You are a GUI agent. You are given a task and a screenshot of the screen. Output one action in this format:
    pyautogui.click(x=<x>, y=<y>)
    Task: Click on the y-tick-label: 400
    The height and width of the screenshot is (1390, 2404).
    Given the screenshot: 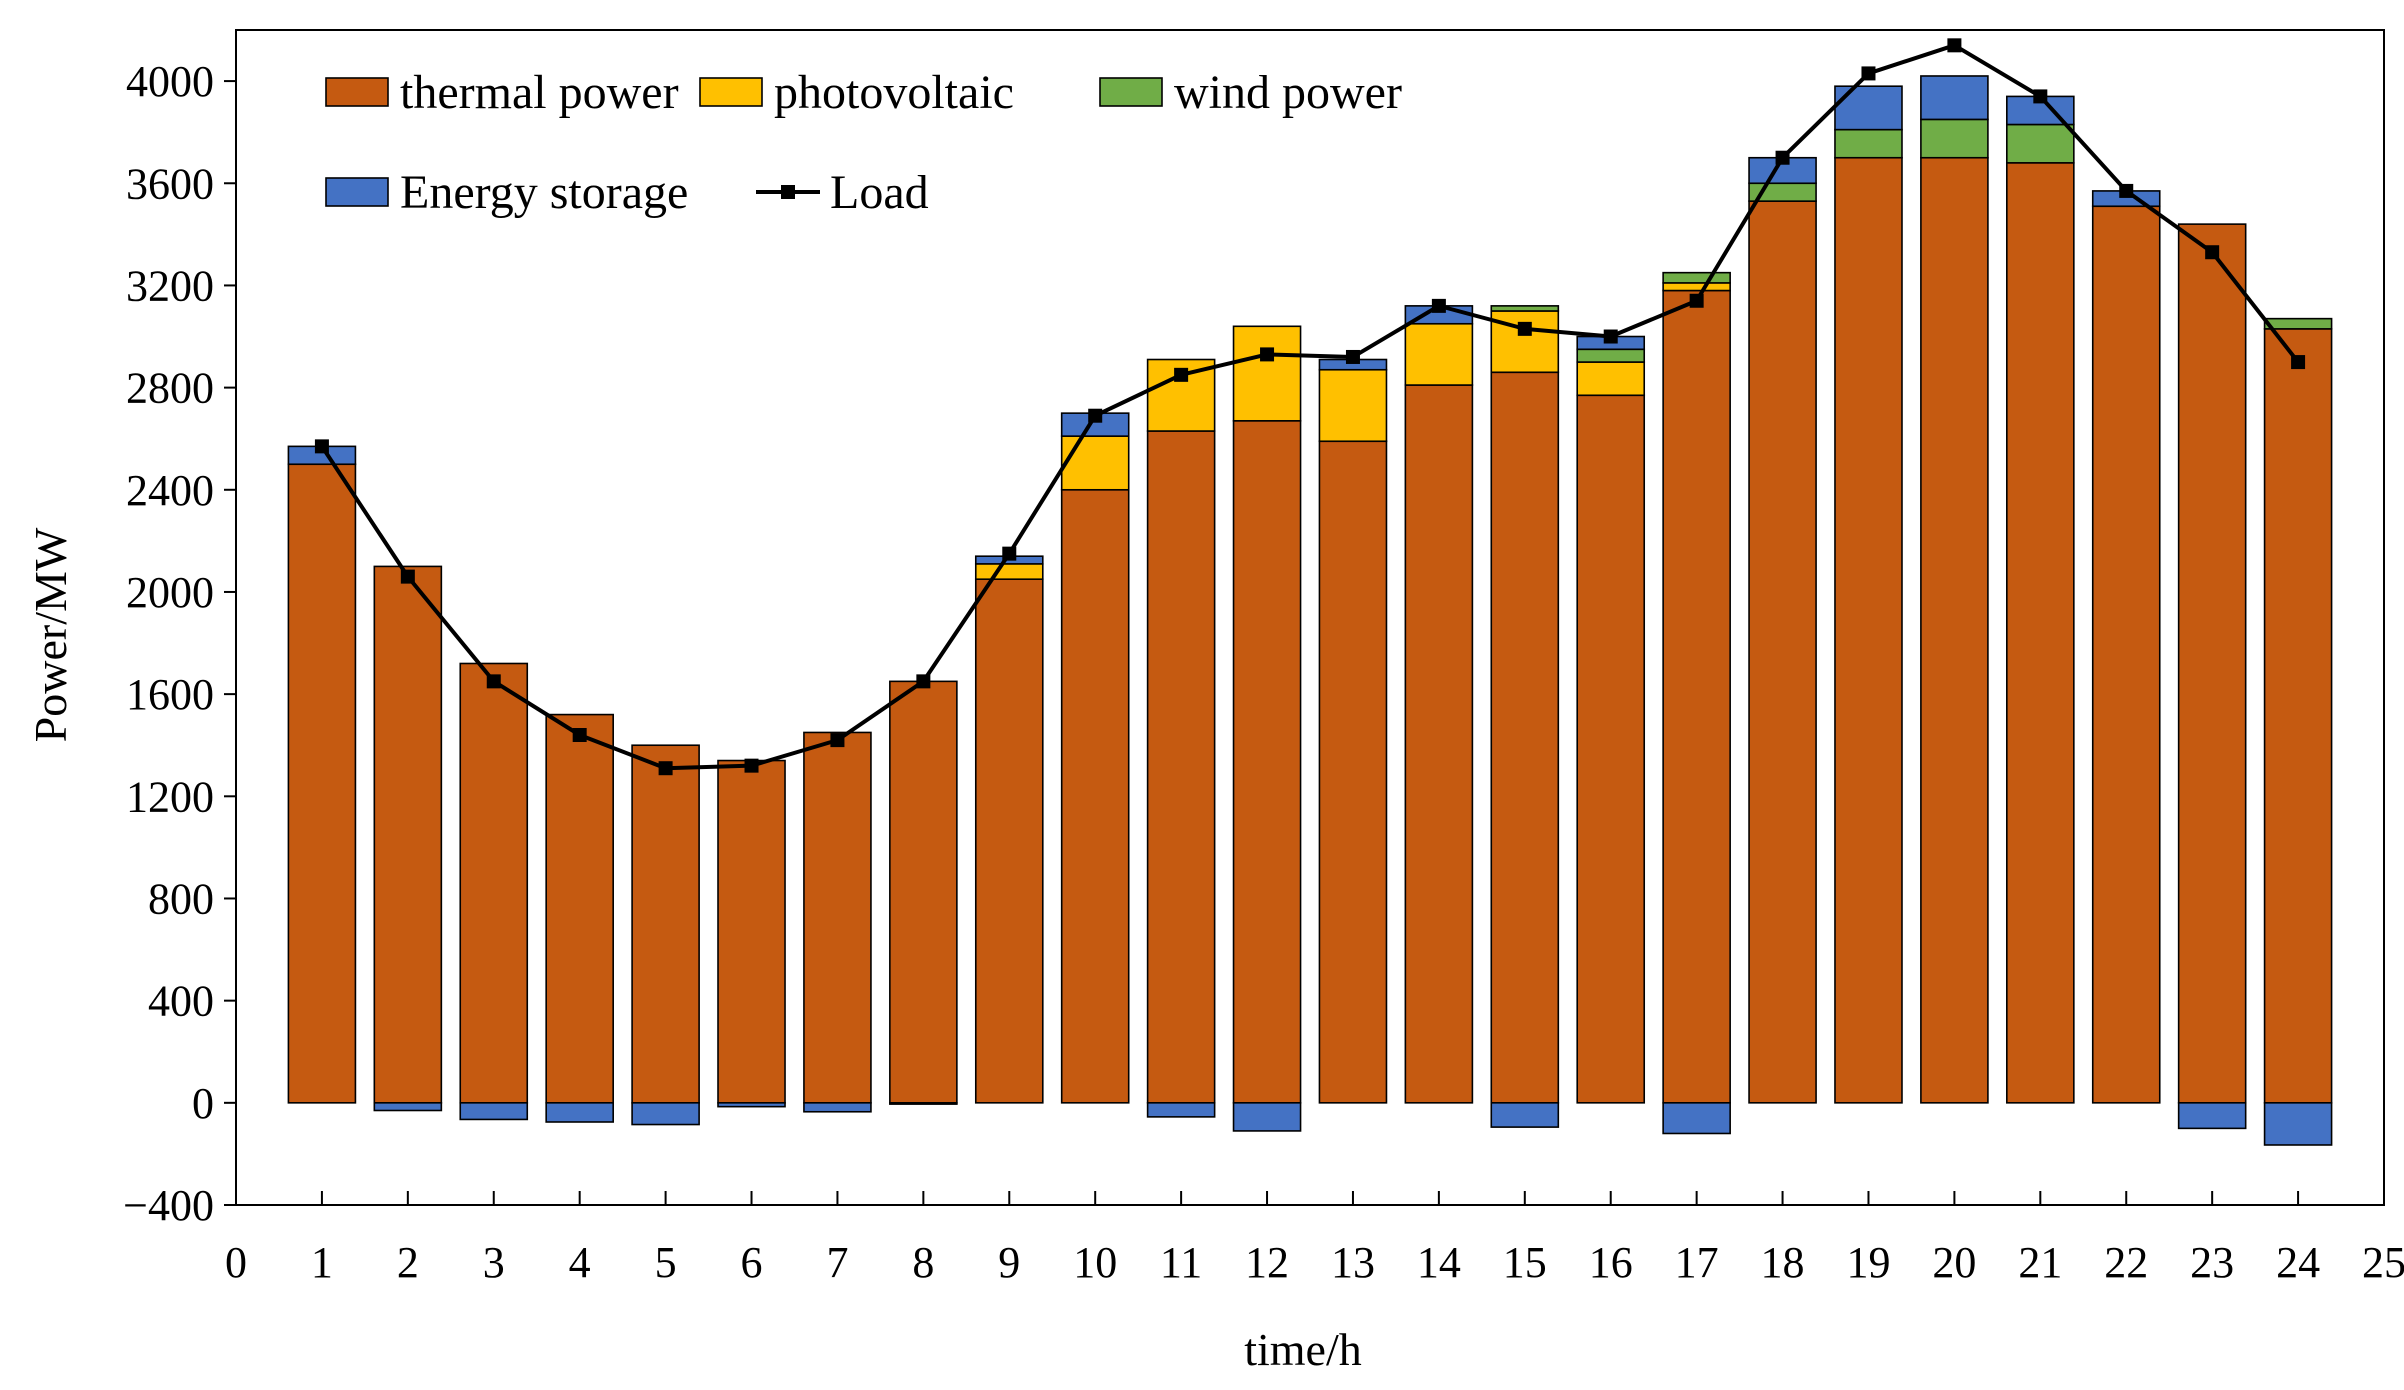 What is the action you would take?
    pyautogui.click(x=181, y=1001)
    